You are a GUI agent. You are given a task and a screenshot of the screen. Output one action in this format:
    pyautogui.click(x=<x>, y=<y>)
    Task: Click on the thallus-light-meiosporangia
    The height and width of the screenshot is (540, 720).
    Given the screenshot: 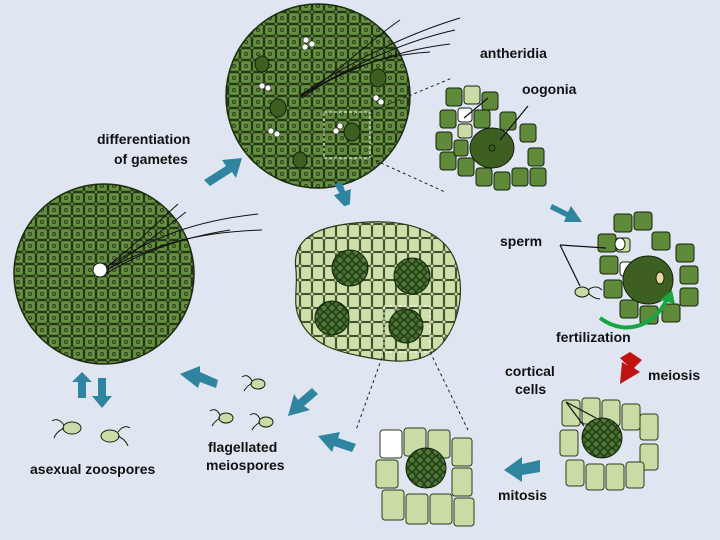 What is the action you would take?
    pyautogui.click(x=378, y=291)
    